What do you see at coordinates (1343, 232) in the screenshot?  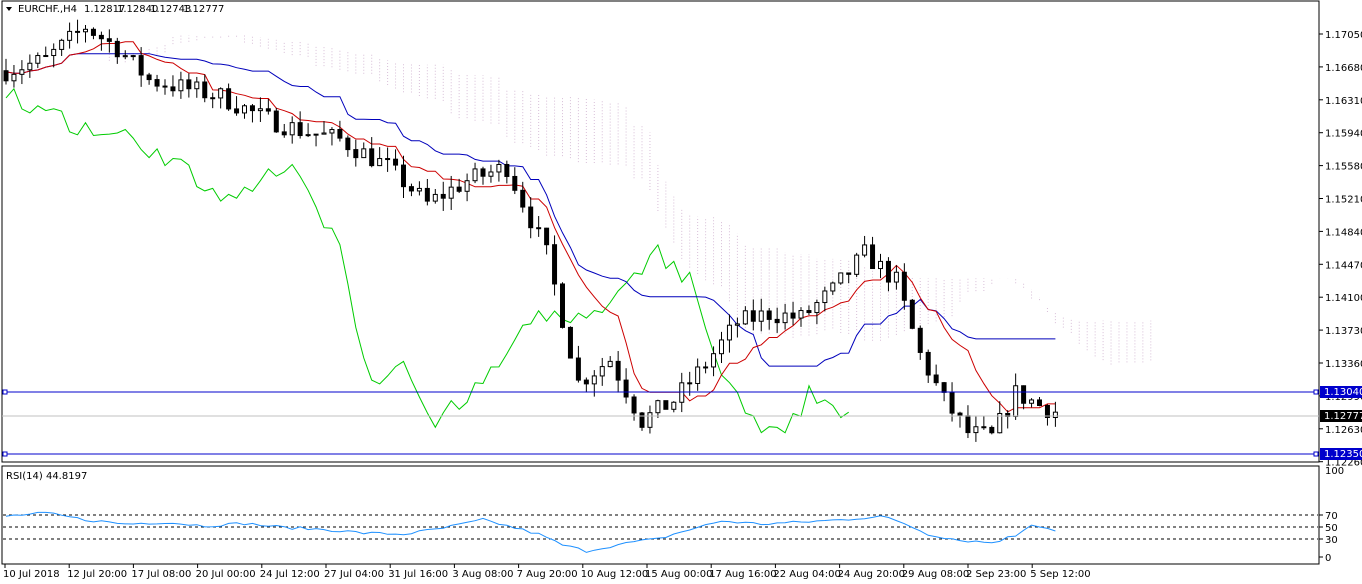 I see `price-tick-label: 1.14840` at bounding box center [1343, 232].